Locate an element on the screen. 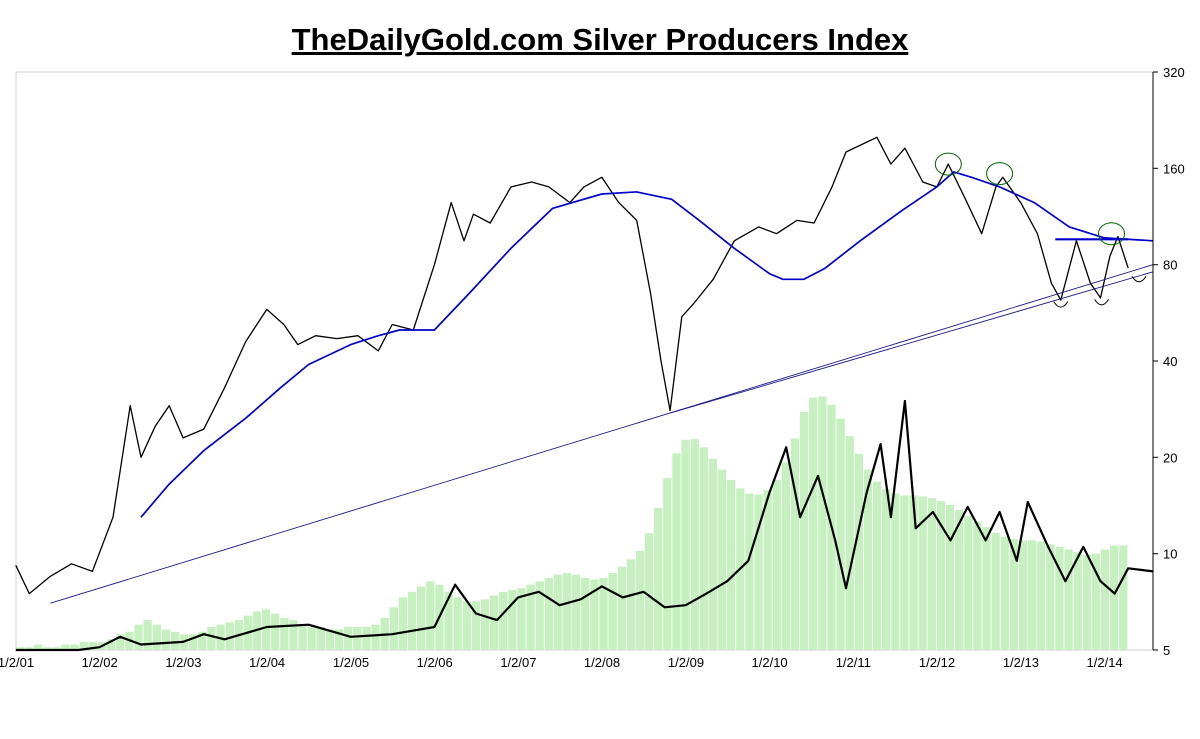 This screenshot has width=1200, height=739. trendline-line is located at coordinates (911, 342).